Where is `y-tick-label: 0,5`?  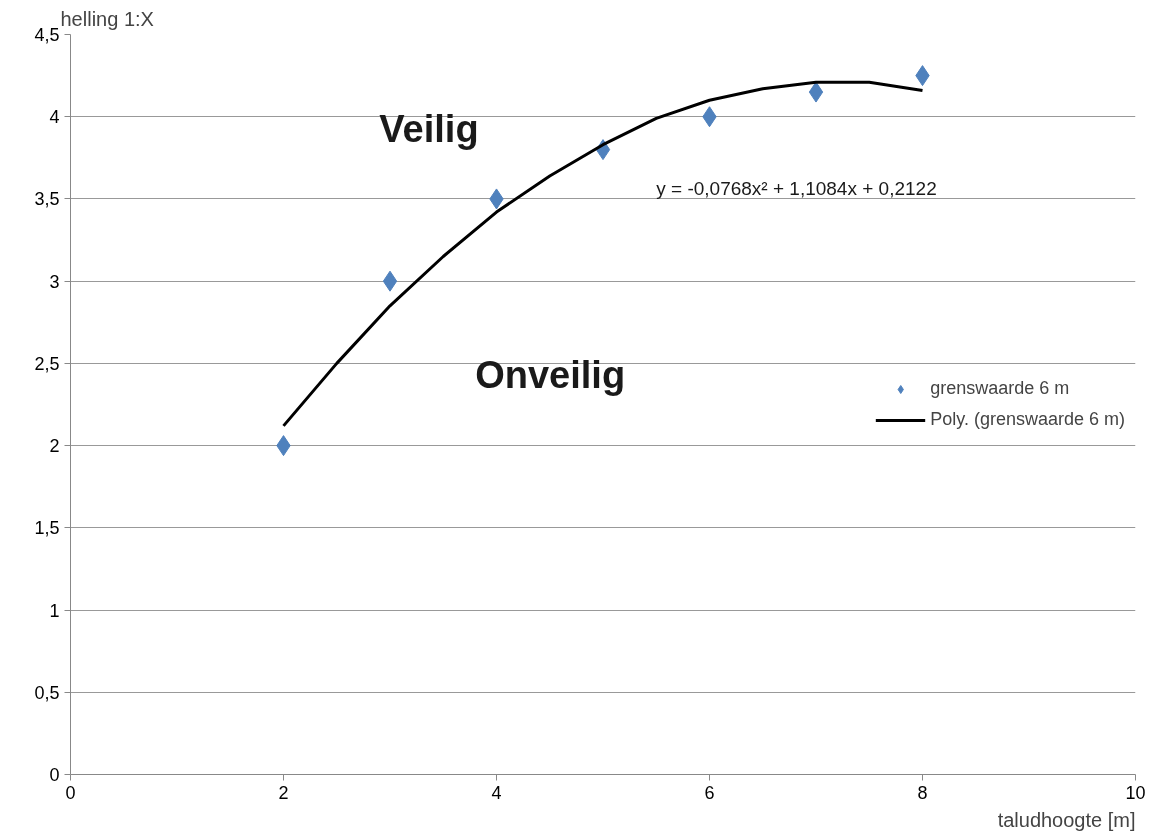
y-tick-label: 0,5 is located at coordinates (47, 692).